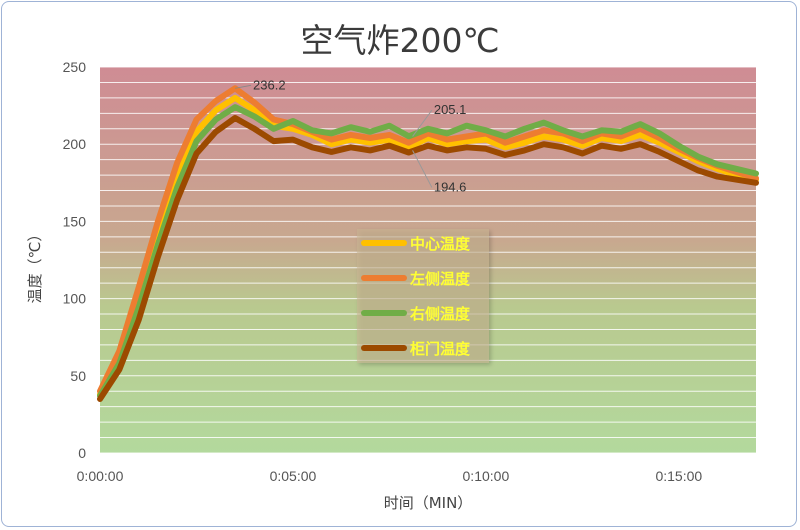  What do you see at coordinates (78, 376) in the screenshot?
I see `y-tick-label: 50` at bounding box center [78, 376].